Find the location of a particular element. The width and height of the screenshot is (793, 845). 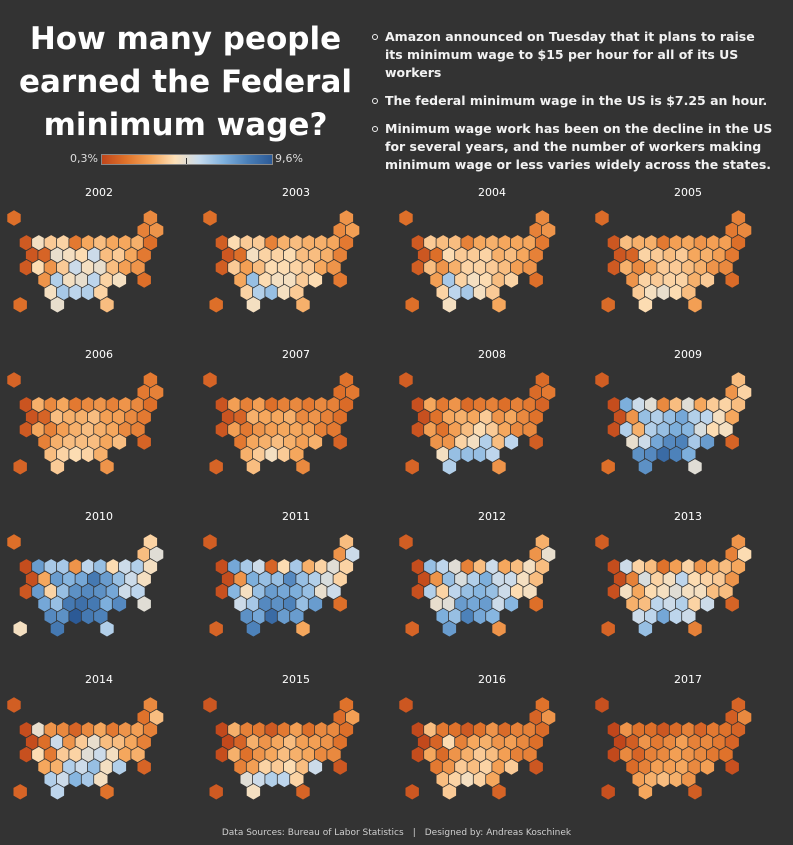

year-label: 2004 is located at coordinates (492, 192).